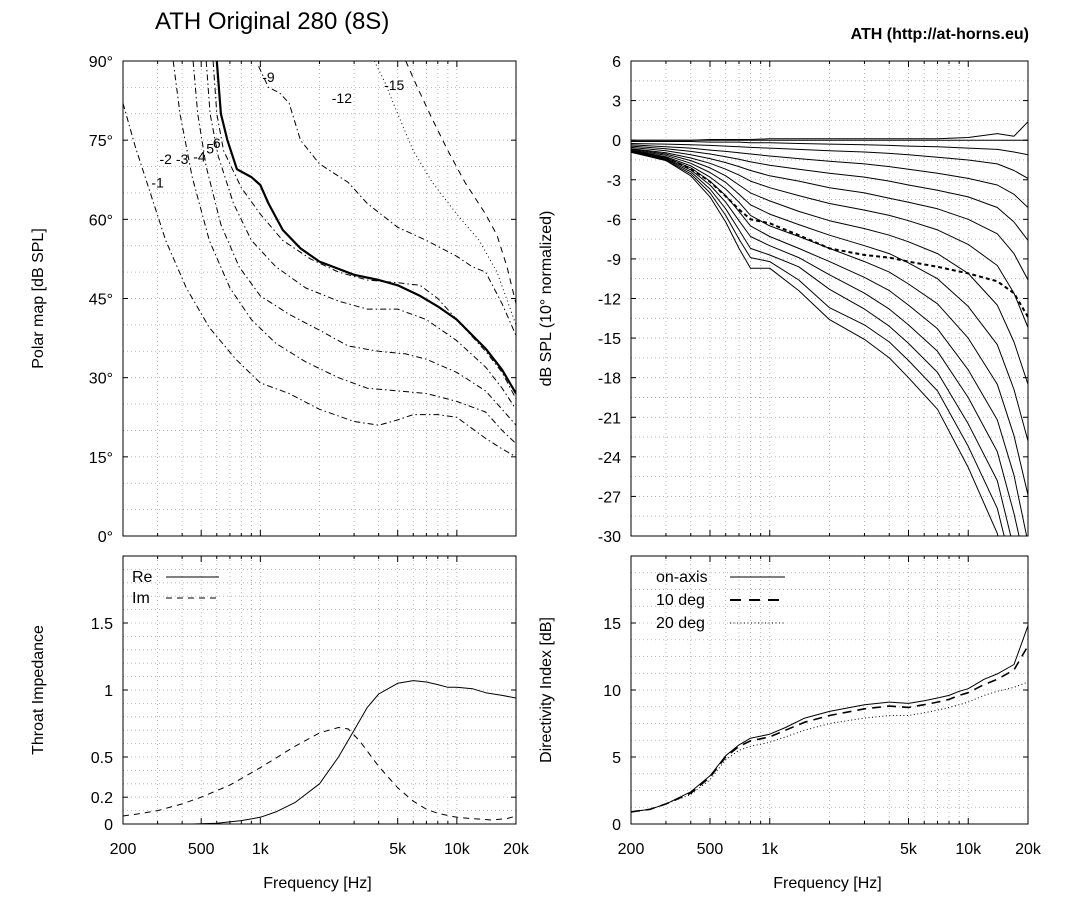  I want to click on contour-line--5, so click(364, 230).